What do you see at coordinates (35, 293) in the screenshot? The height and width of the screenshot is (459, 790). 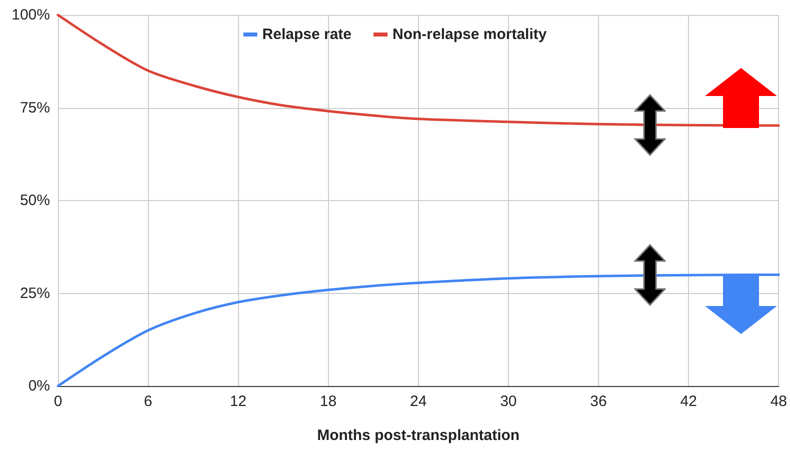 I see `y-tick-label: 25%` at bounding box center [35, 293].